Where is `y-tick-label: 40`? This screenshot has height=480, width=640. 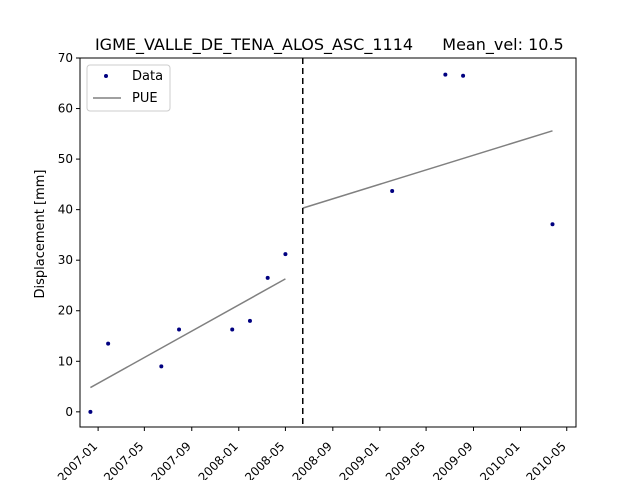 y-tick-label: 40 is located at coordinates (65, 210).